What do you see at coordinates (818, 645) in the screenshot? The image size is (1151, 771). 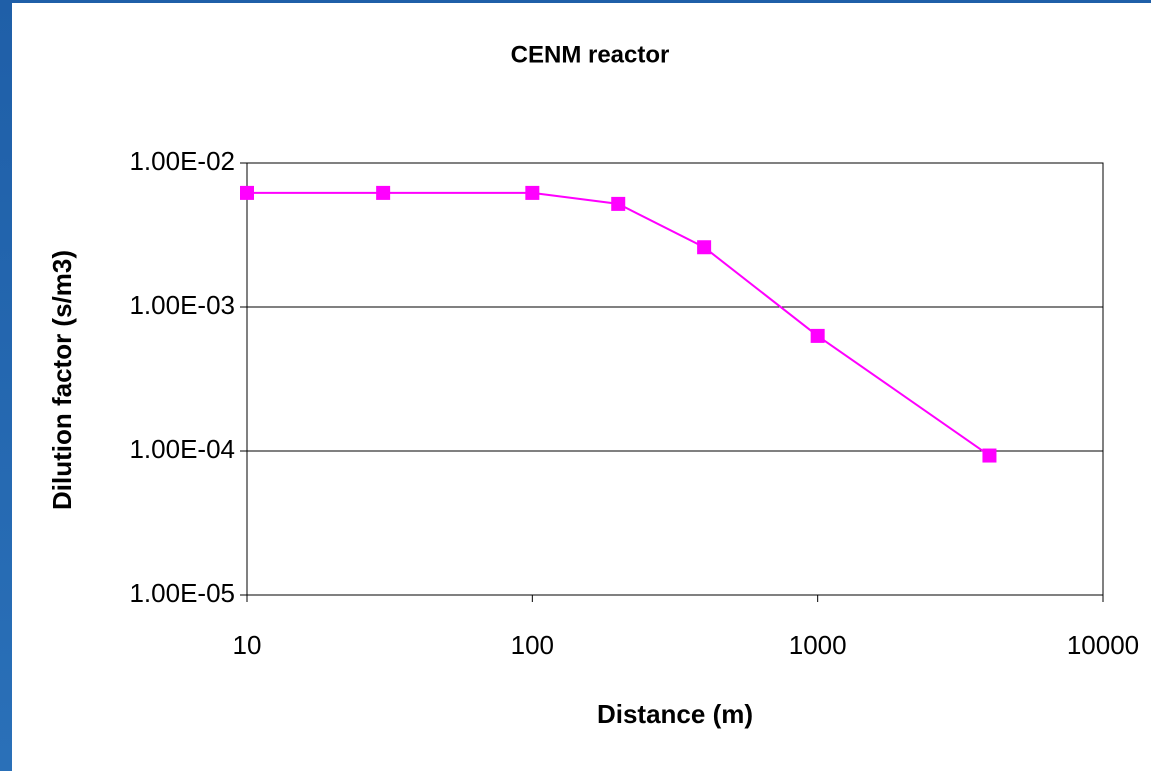 I see `x-tick-label: 1000` at bounding box center [818, 645].